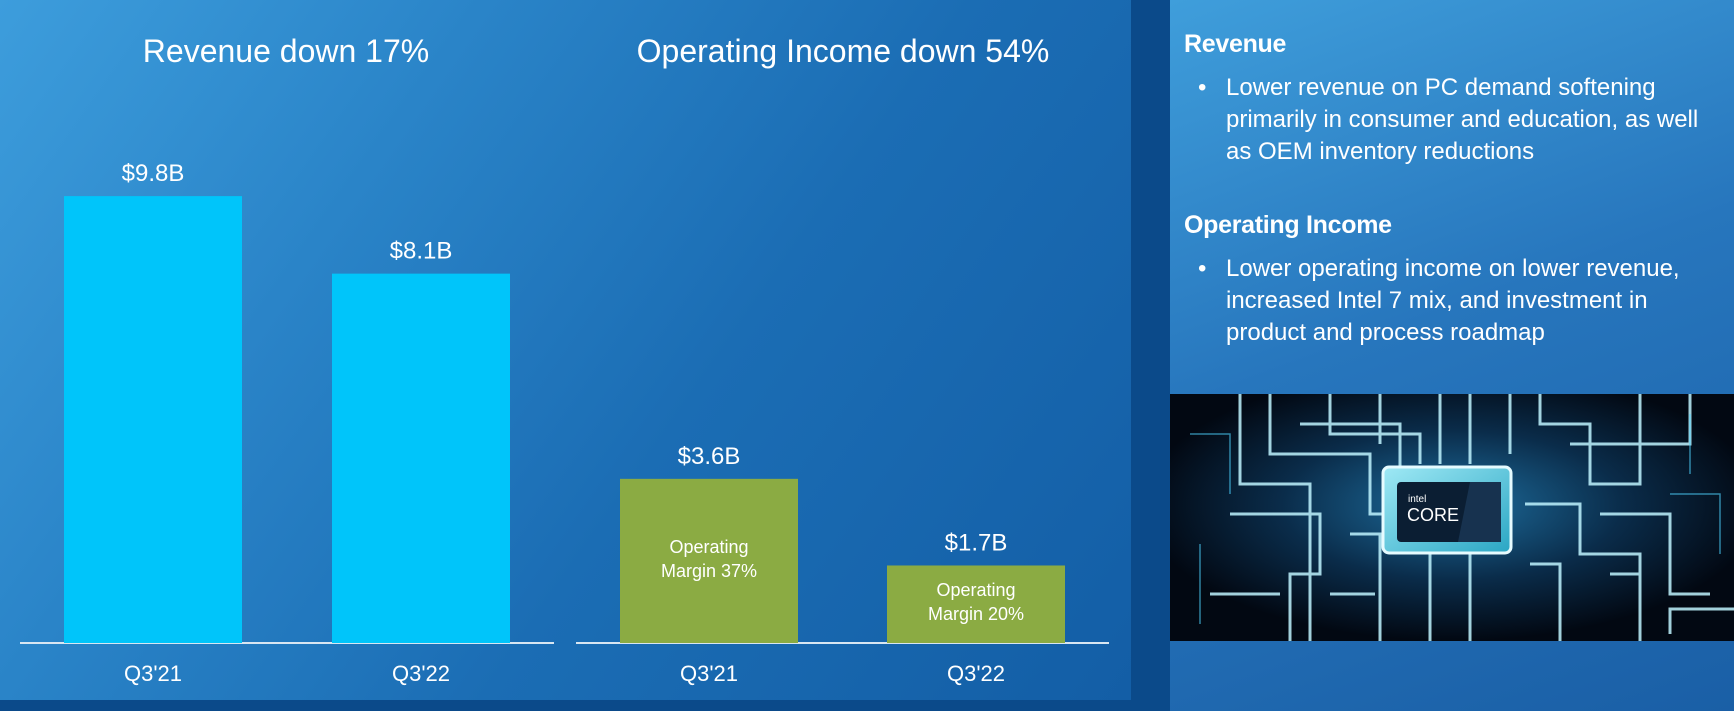 The height and width of the screenshot is (711, 1734). What do you see at coordinates (843, 51) in the screenshot?
I see `operating-income-chart-title: Operating Income down 54%` at bounding box center [843, 51].